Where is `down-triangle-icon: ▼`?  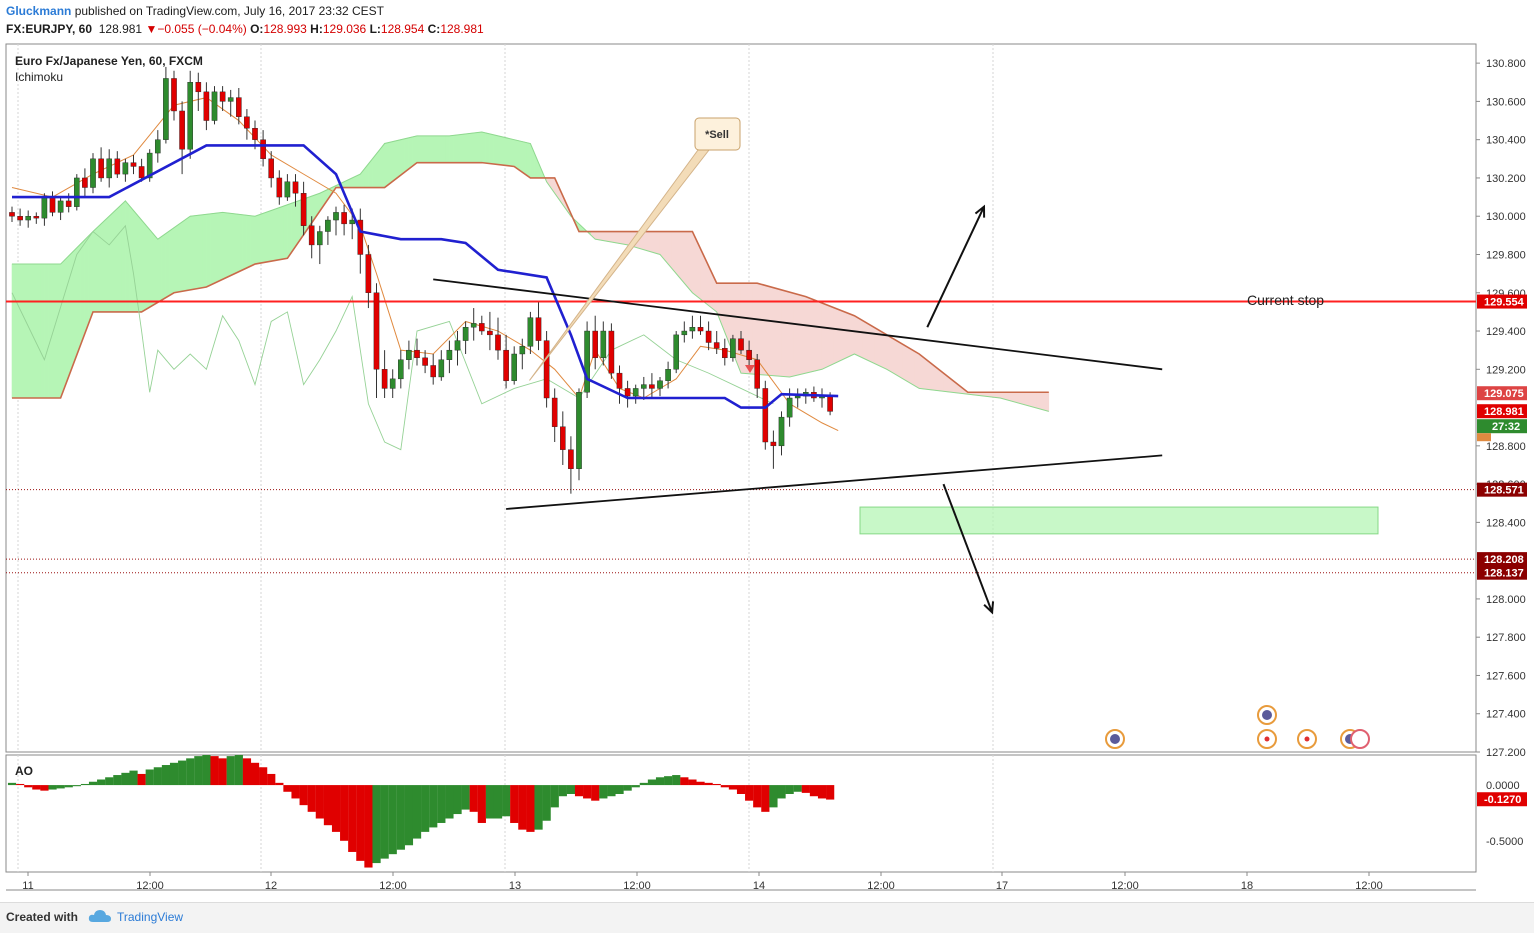 down-triangle-icon: ▼ is located at coordinates (151, 29).